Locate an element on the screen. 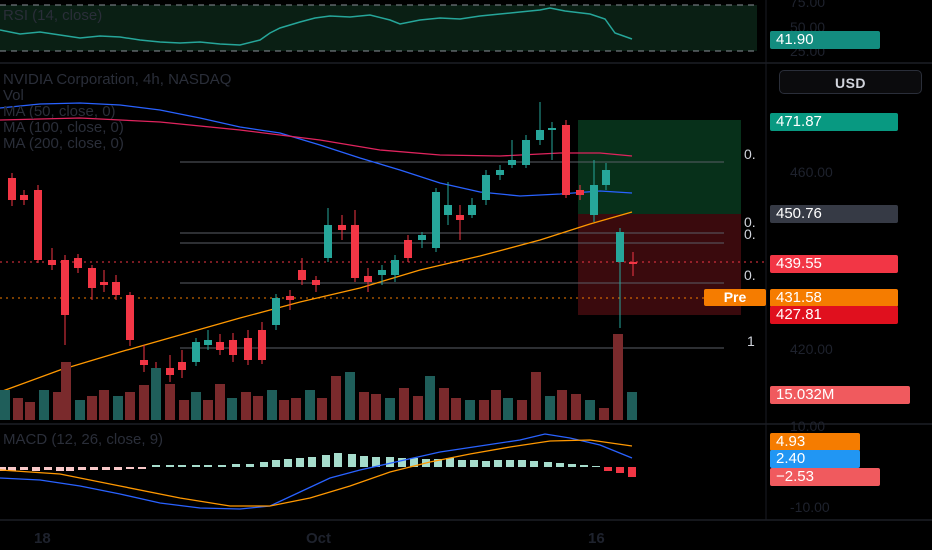 This screenshot has height=550, width=932. chart-title: NVIDIA Corporation, 4h, NASDAQ is located at coordinates (117, 79).